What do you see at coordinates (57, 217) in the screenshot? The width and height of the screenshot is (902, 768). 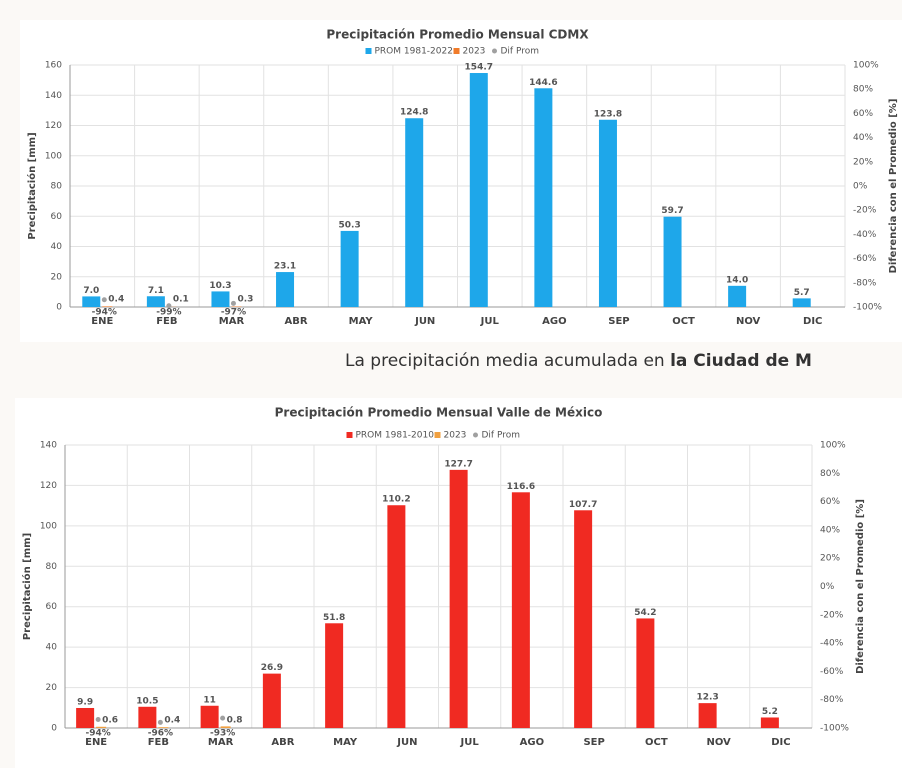 I see `y-tick-label: 60` at bounding box center [57, 217].